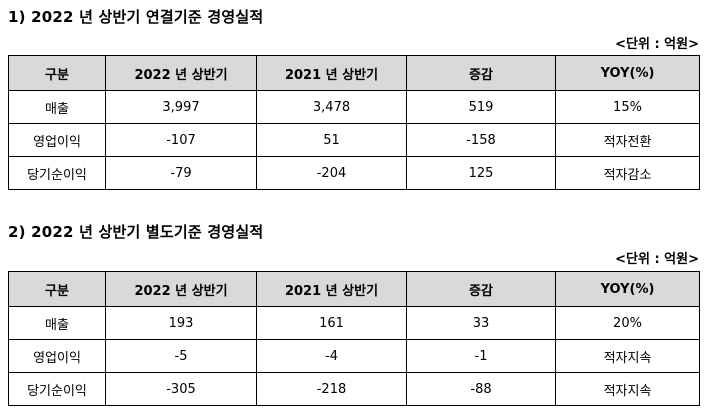 This screenshot has width=707, height=409. I want to click on table-row: 영업이익 -5 -4 -1 적자지속, so click(354, 356).